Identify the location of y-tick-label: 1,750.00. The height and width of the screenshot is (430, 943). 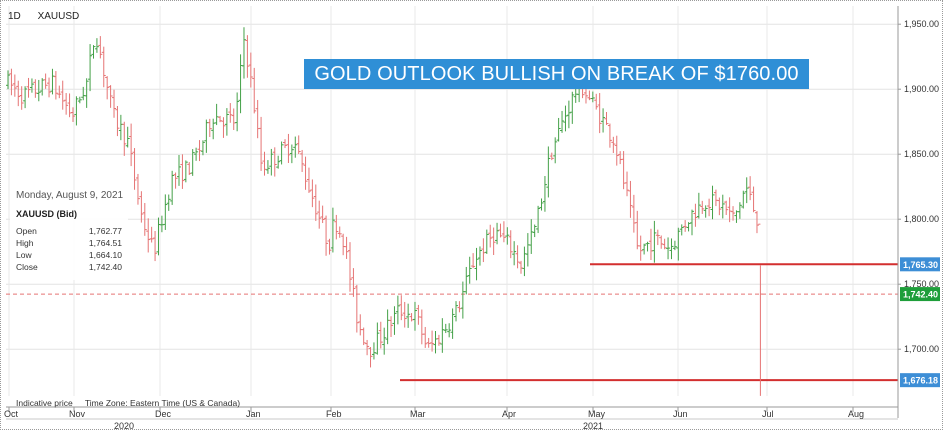
(921, 284).